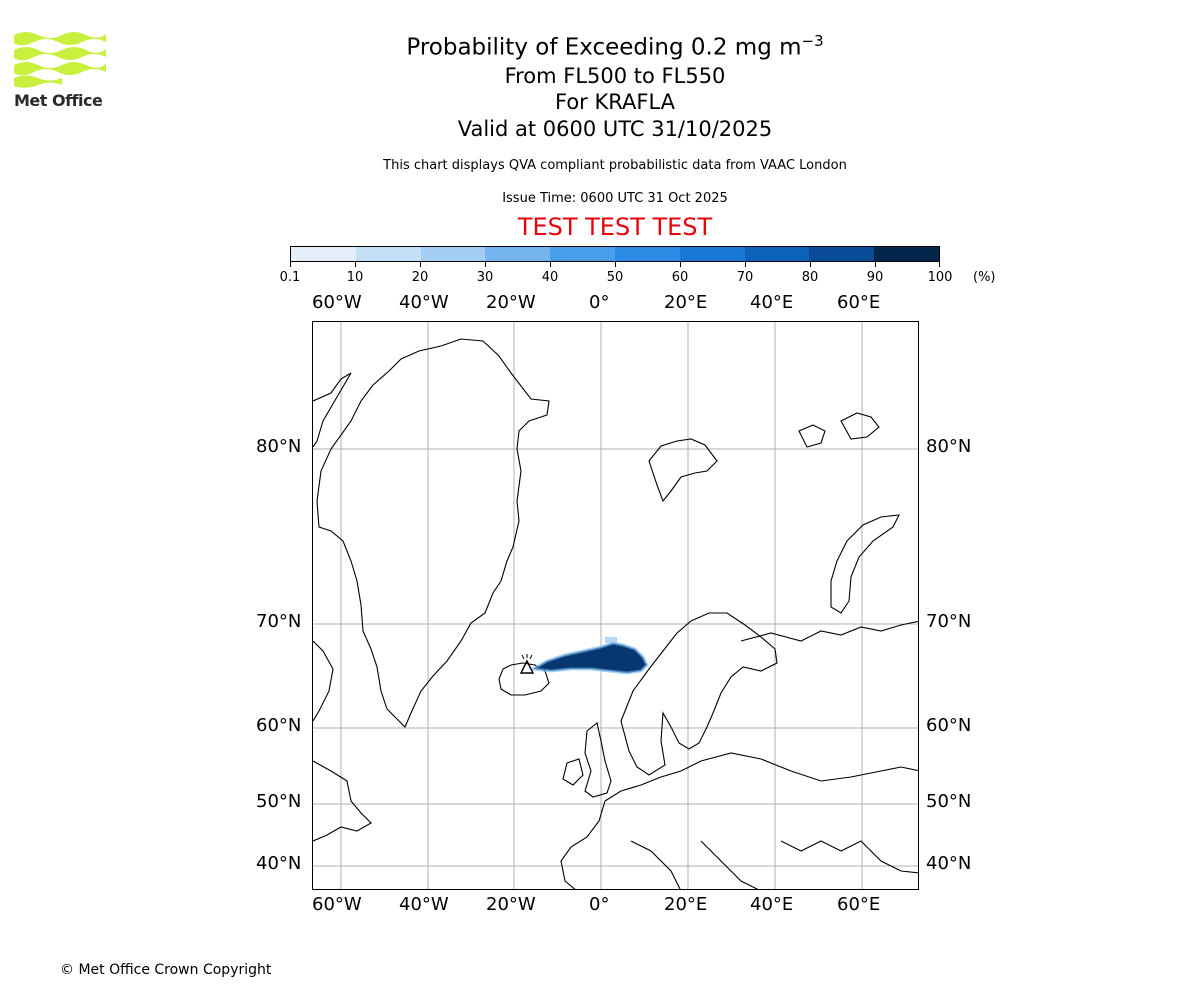 The image size is (1200, 1000). What do you see at coordinates (588, 656) in the screenshot?
I see `ash-plume` at bounding box center [588, 656].